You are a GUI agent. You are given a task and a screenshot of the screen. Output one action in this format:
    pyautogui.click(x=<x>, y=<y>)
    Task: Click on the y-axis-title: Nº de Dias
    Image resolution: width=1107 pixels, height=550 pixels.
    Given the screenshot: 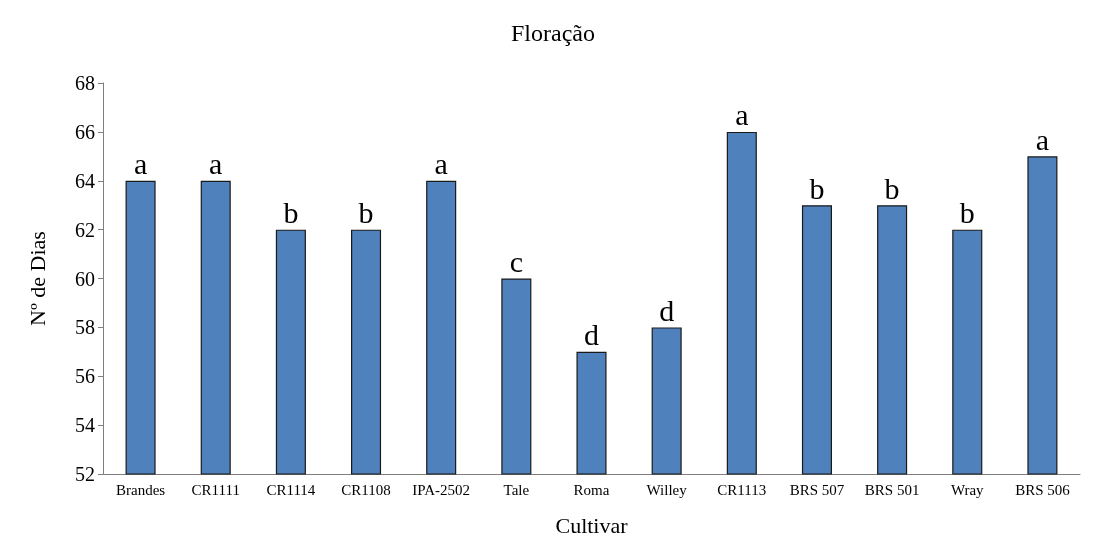 What is the action you would take?
    pyautogui.click(x=37, y=278)
    